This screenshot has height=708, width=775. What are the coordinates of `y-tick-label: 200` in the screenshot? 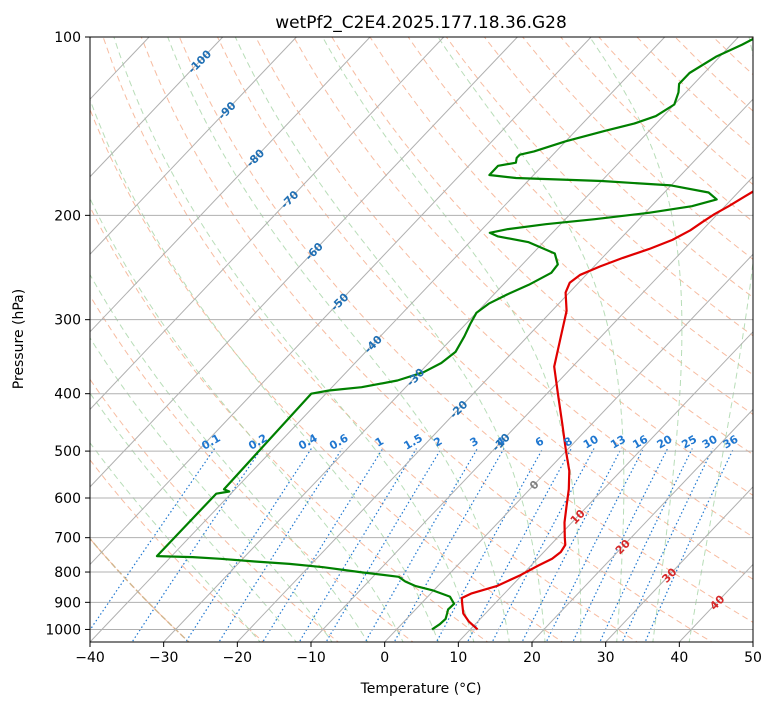 It's located at (67, 216).